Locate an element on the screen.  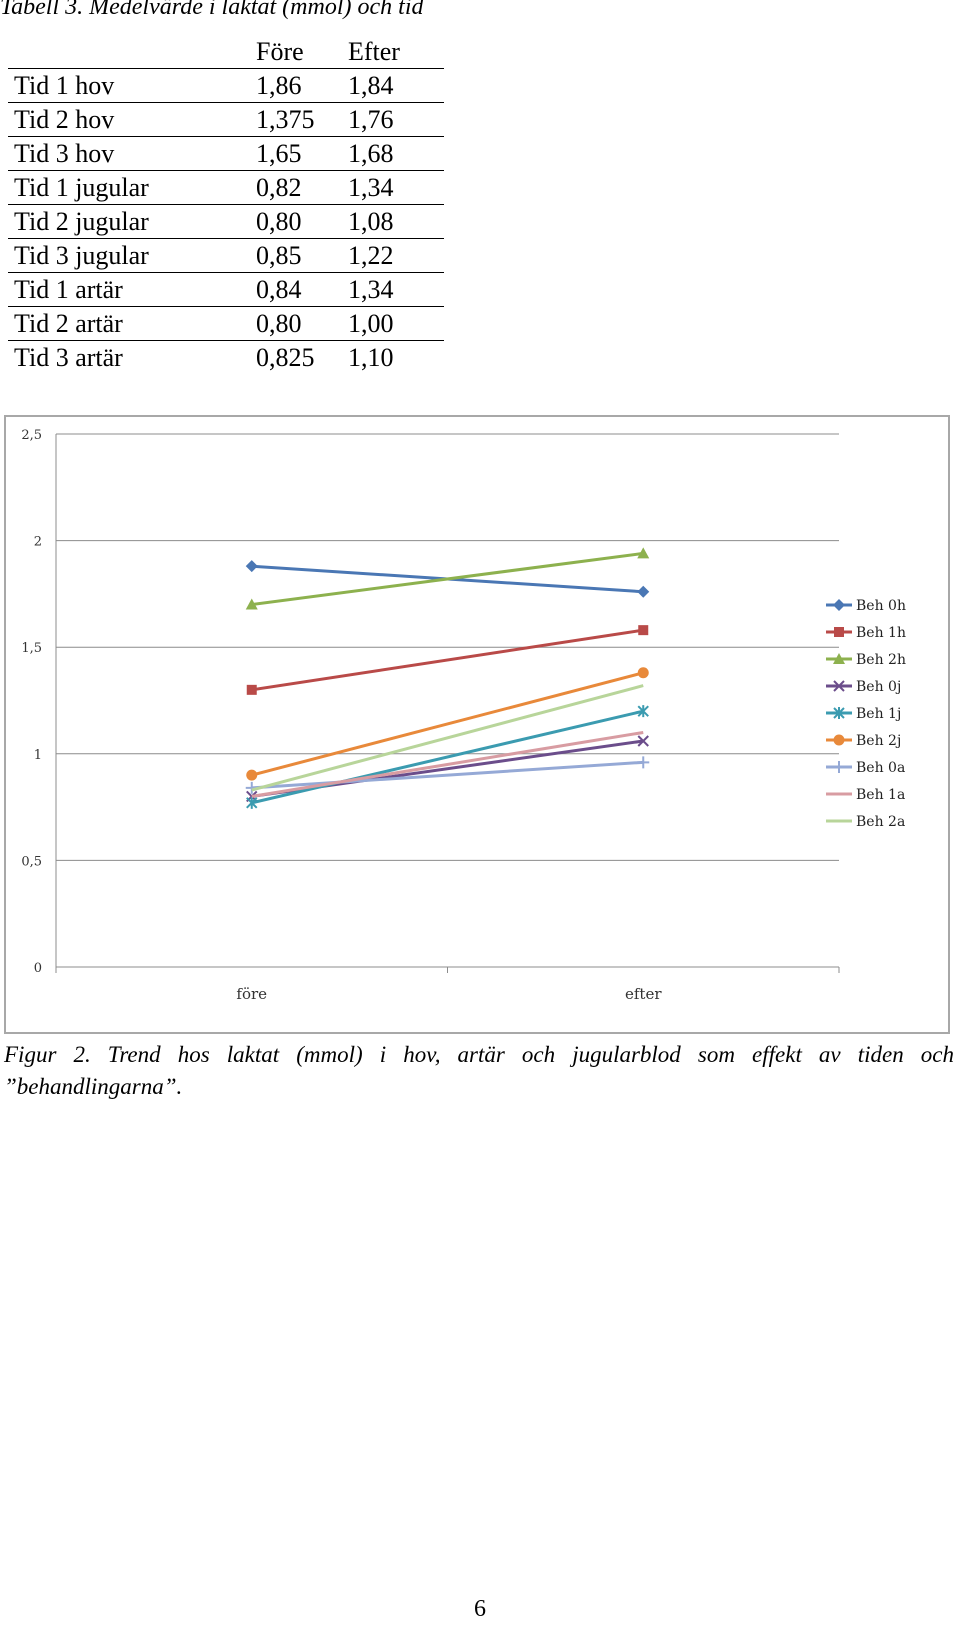
y-tick-label: 0 is located at coordinates (38, 968).